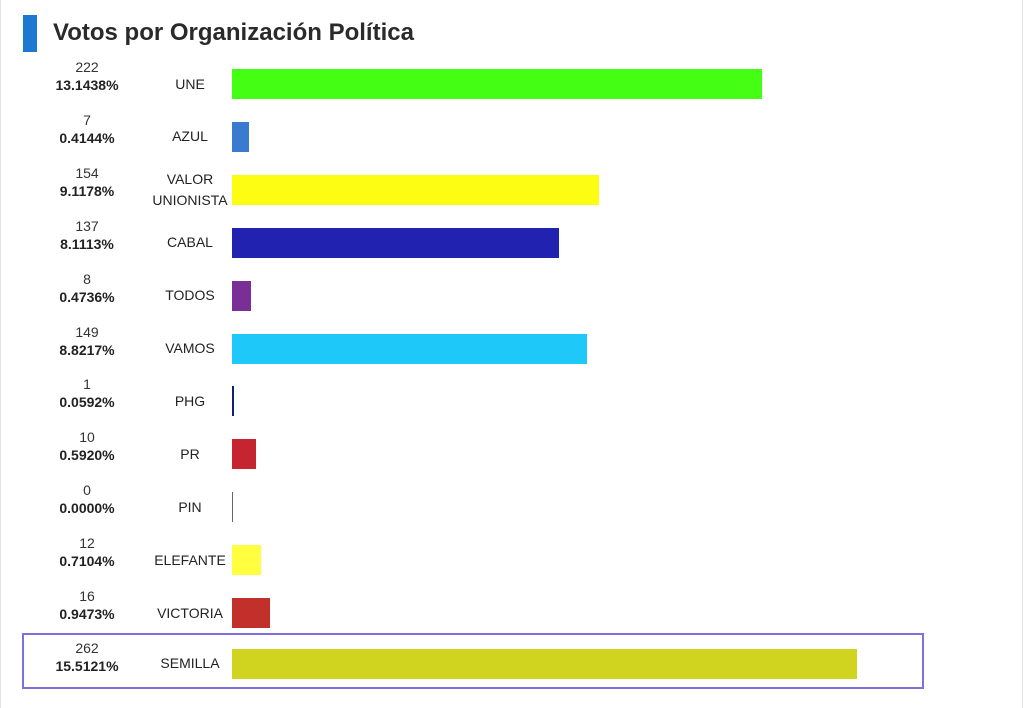 The width and height of the screenshot is (1024, 708). Describe the element at coordinates (87, 331) in the screenshot. I see `vote-count: 149` at that location.